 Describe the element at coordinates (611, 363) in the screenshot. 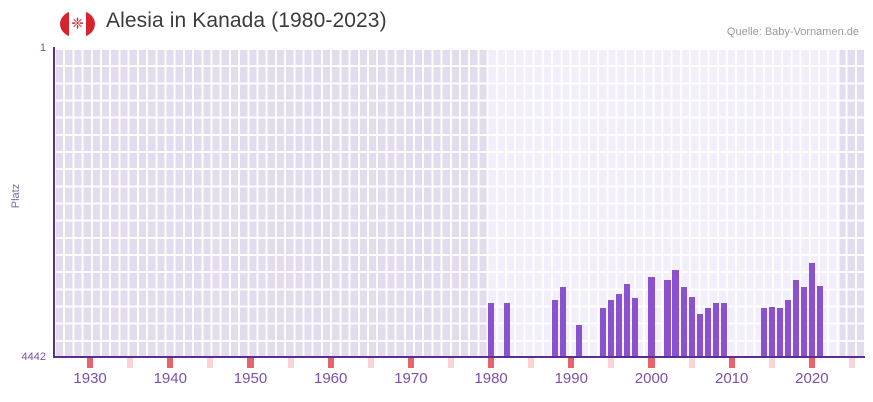

I see `x-tick-minor-1995` at that location.